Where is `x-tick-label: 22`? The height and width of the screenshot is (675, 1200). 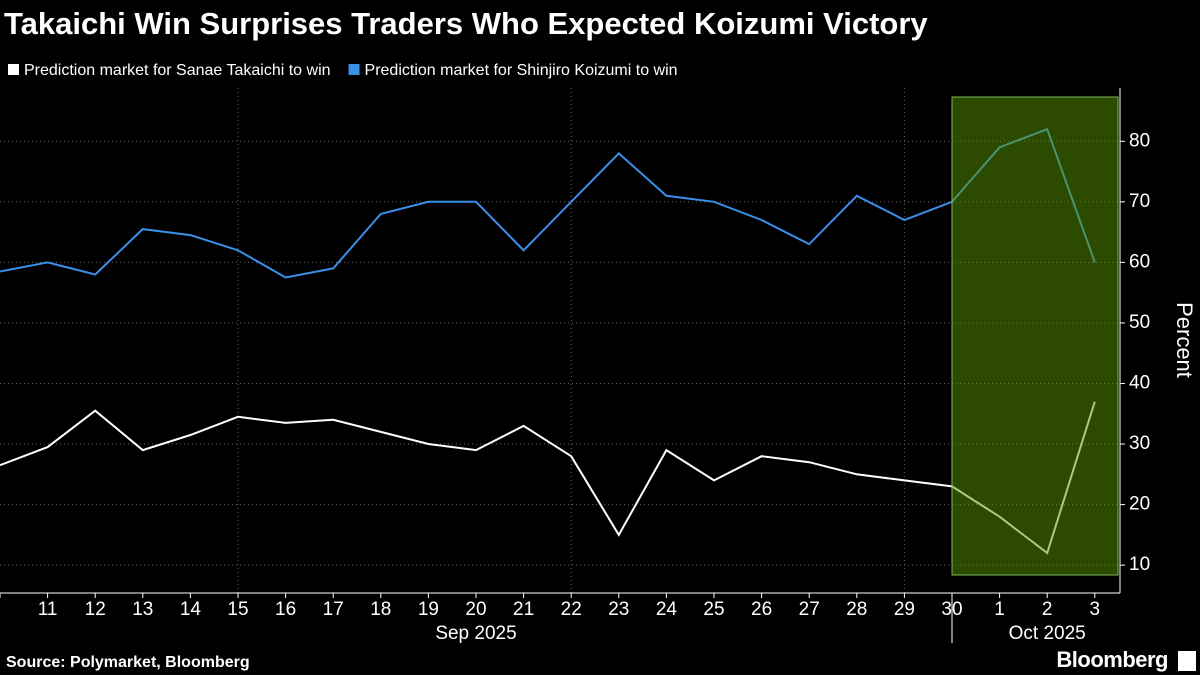
x-tick-label: 22 is located at coordinates (571, 609).